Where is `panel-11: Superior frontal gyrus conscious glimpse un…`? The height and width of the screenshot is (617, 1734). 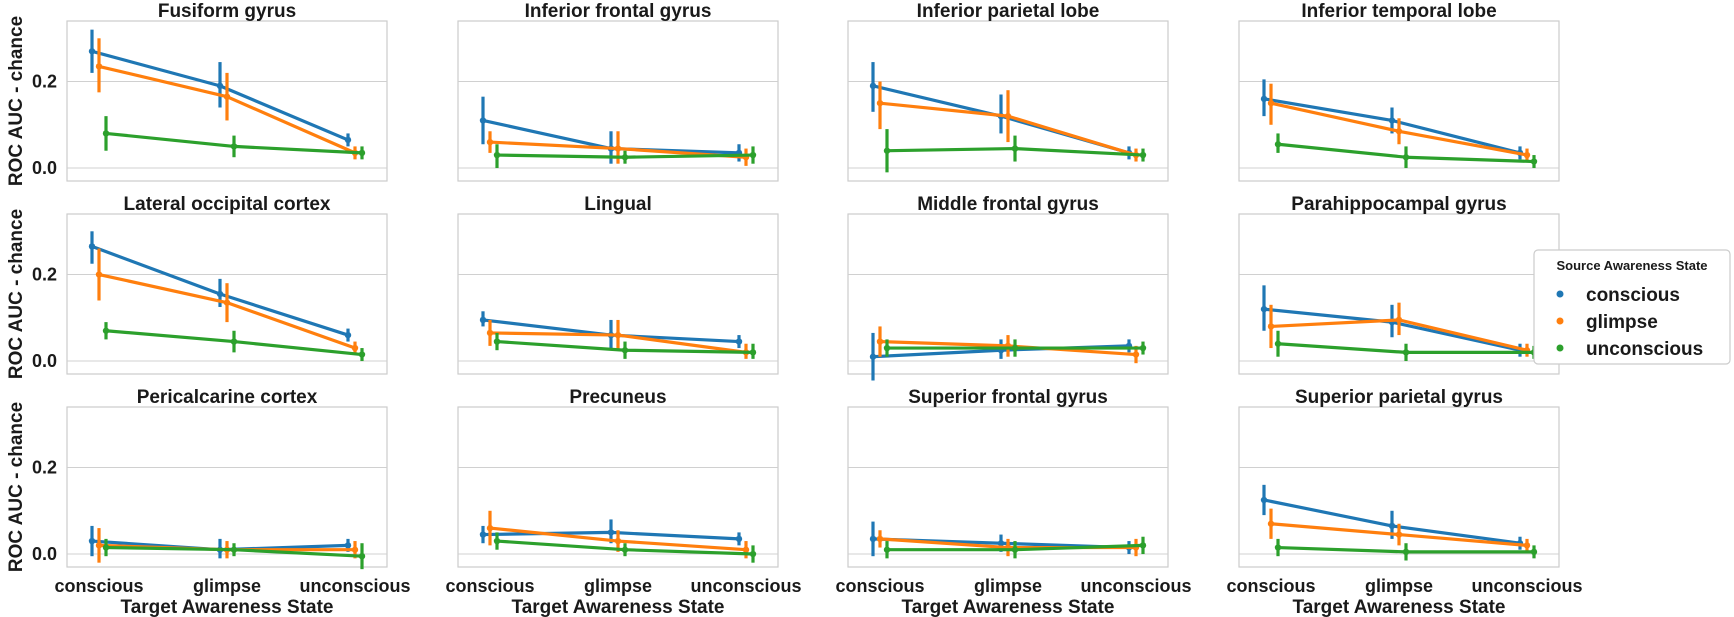 panel-11: Superior frontal gyrus conscious glimpse un… is located at coordinates (1013, 502).